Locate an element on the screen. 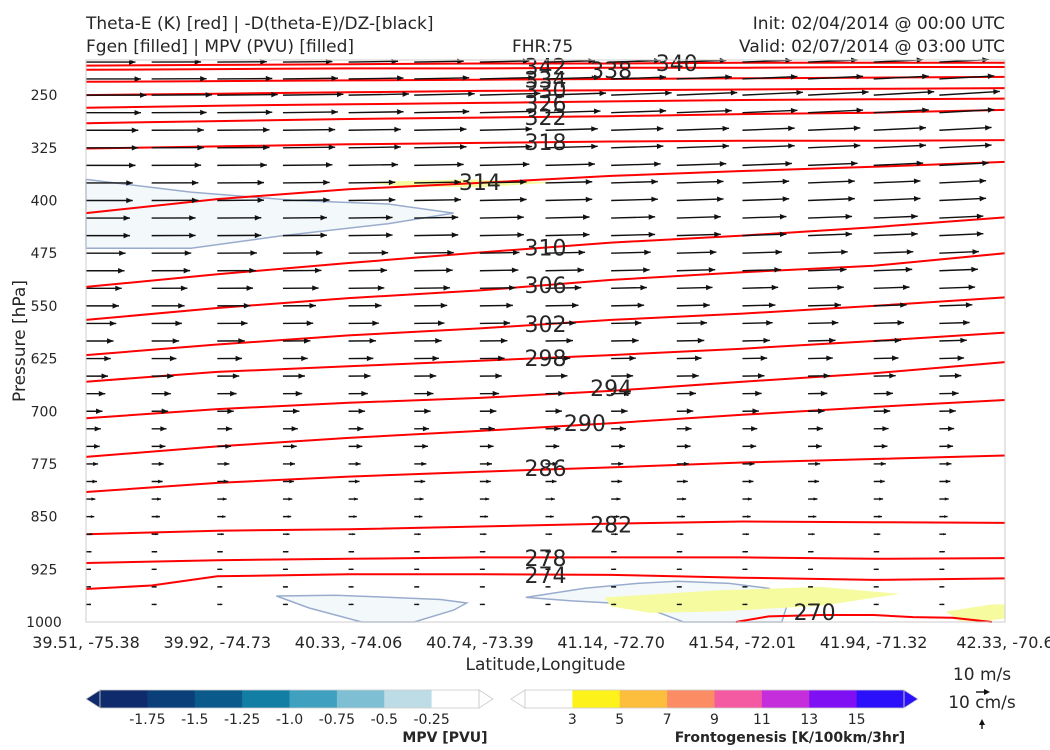 Image resolution: width=1050 pixels, height=750 pixels. contour-label: 322 is located at coordinates (546, 118).